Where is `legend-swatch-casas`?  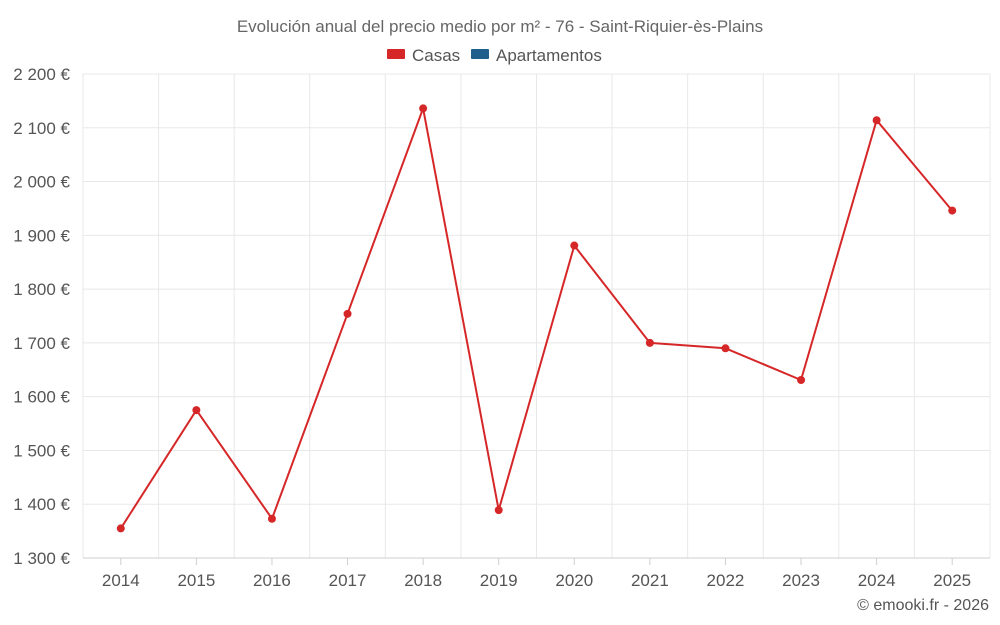
legend-swatch-casas is located at coordinates (396, 54).